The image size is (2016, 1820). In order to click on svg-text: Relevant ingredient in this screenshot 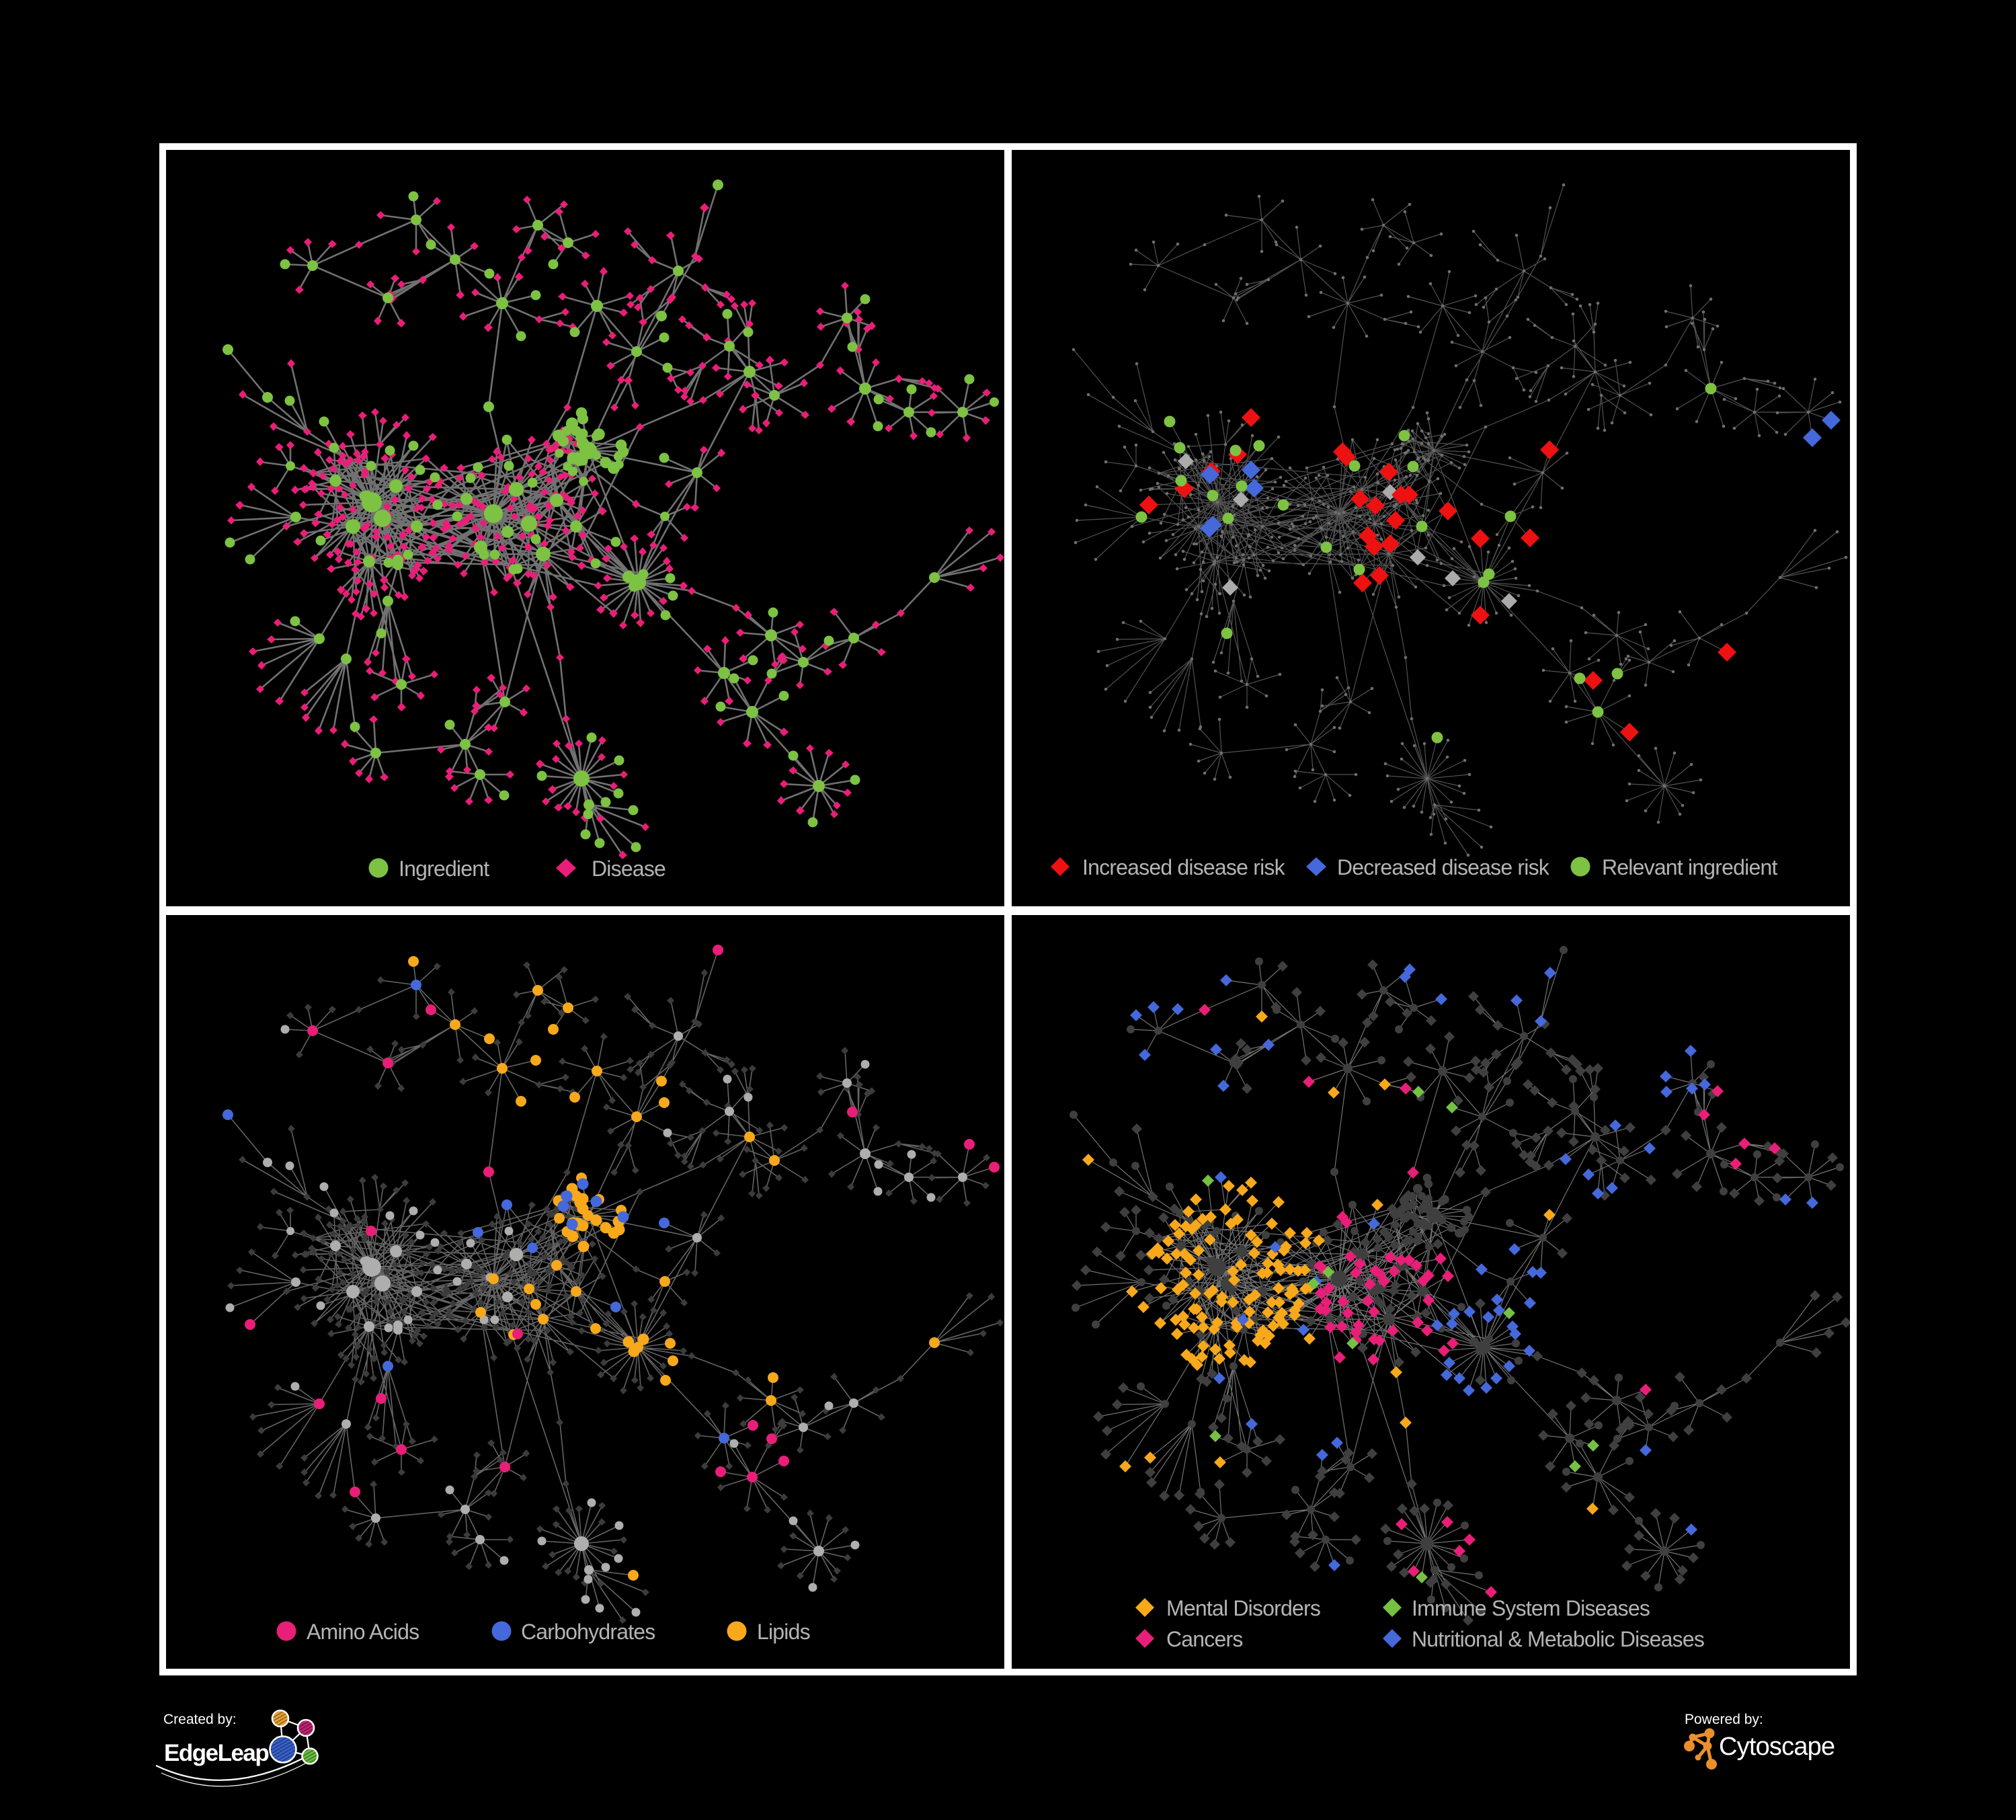, I will do `click(1689, 867)`.